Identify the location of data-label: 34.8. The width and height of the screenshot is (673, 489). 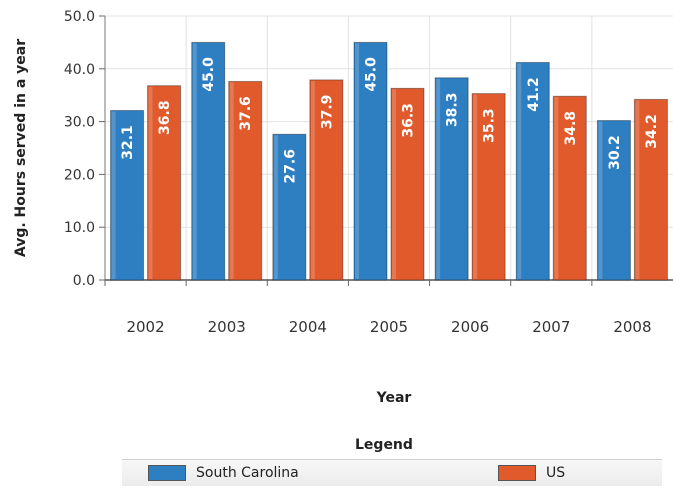
(571, 128).